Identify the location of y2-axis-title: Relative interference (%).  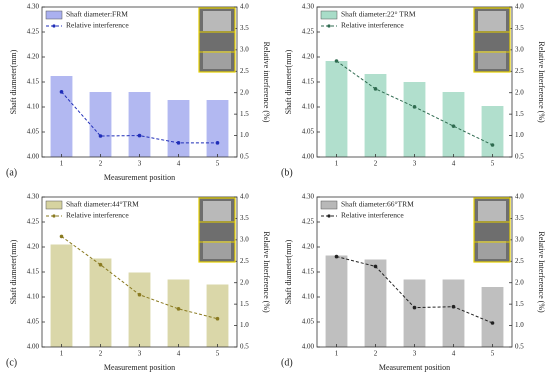
(266, 82).